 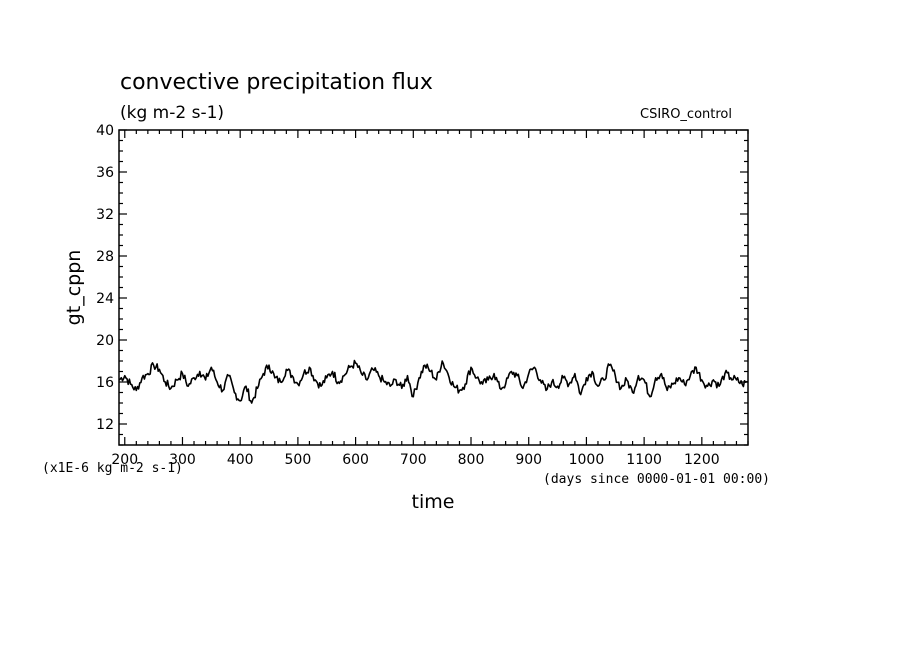 What do you see at coordinates (182, 460) in the screenshot?
I see `x-tick-label: 300` at bounding box center [182, 460].